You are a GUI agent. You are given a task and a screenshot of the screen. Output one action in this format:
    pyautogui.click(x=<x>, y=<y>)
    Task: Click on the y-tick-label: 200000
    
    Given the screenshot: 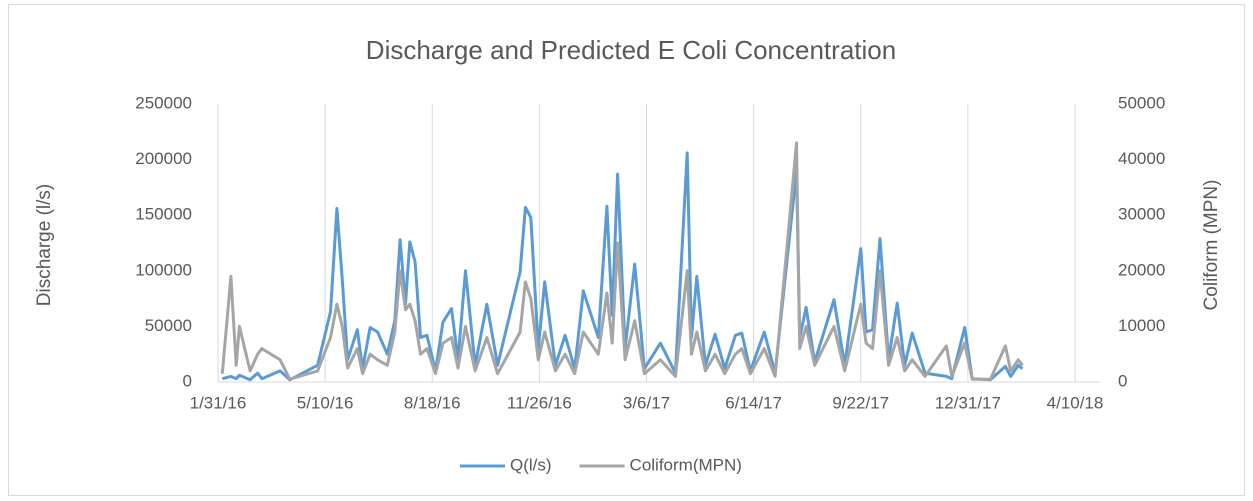 What is the action you would take?
    pyautogui.click(x=163, y=158)
    